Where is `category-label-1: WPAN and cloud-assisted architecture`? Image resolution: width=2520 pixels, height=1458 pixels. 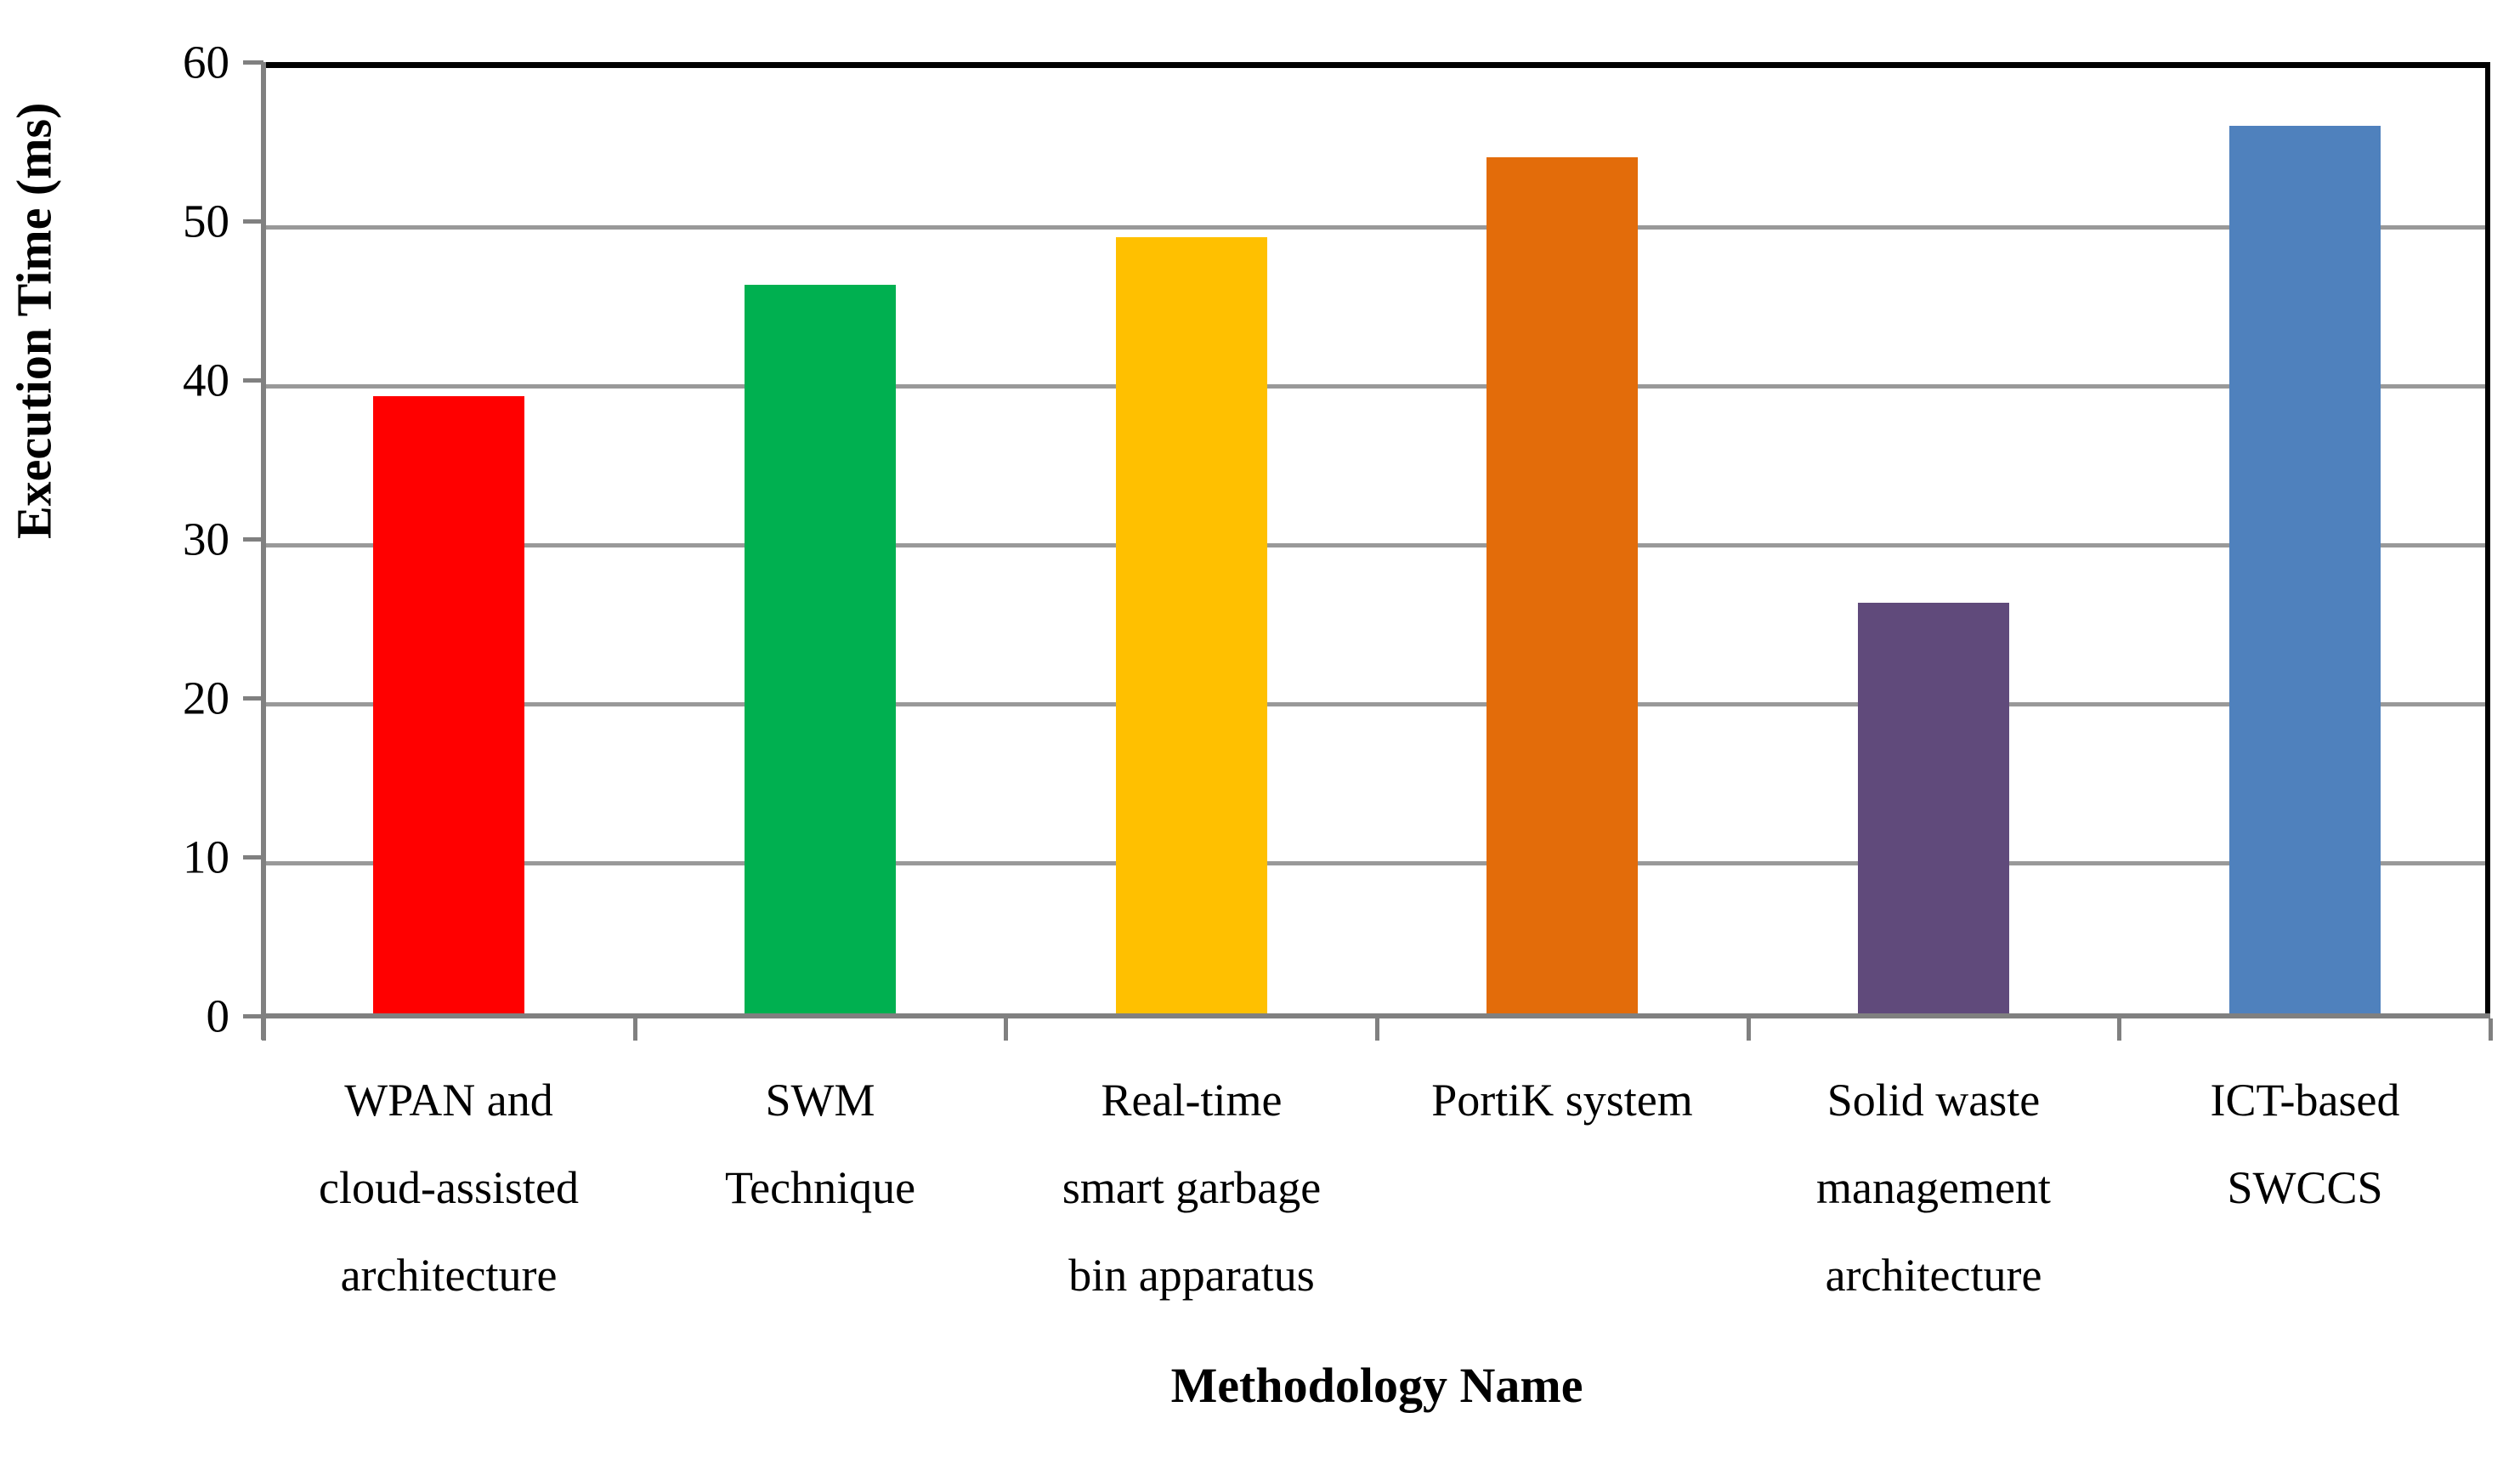
category-label-1: WPAN and cloud-assisted architecture is located at coordinates (449, 1188).